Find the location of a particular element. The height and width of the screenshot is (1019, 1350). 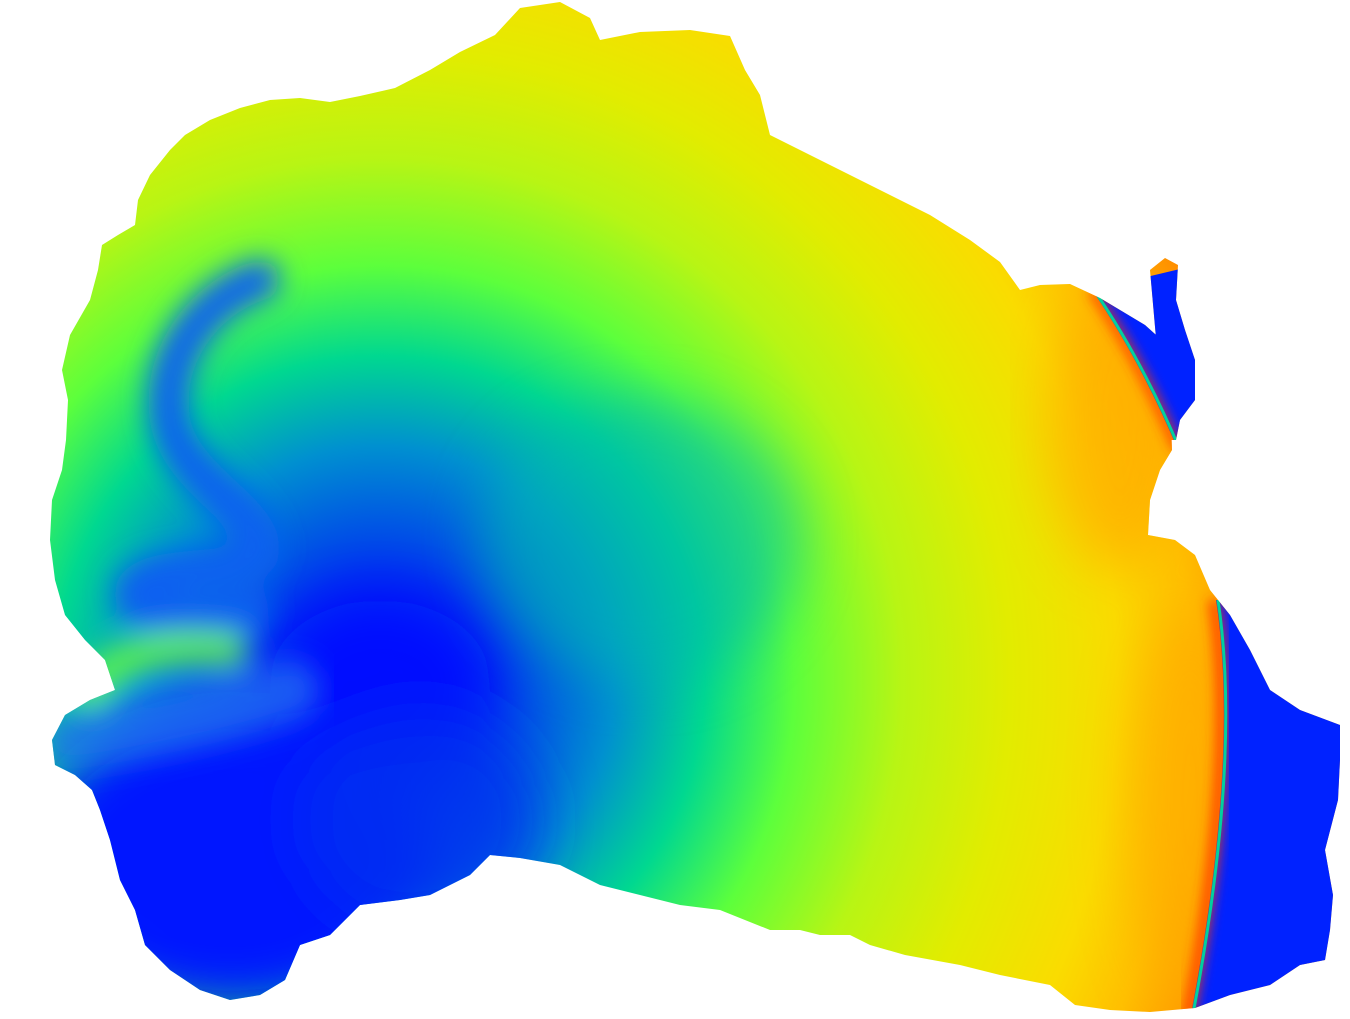

sharp-front-line is located at coordinates (1158, 649).